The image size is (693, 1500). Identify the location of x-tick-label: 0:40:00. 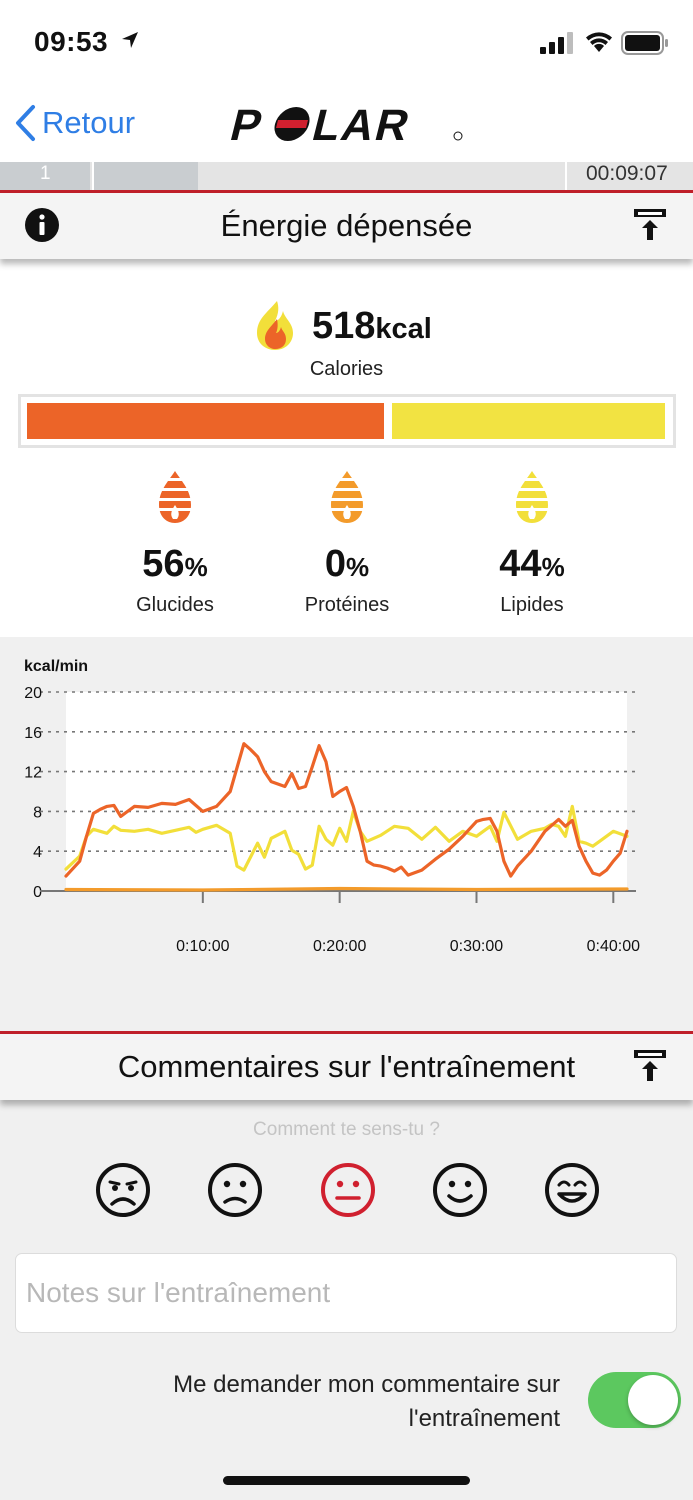
(613, 946).